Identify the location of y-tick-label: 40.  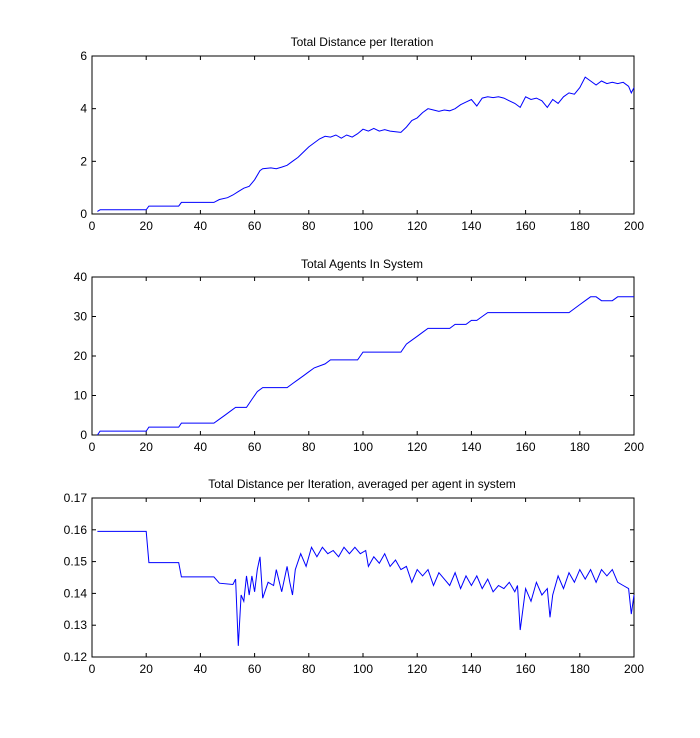
(81, 277).